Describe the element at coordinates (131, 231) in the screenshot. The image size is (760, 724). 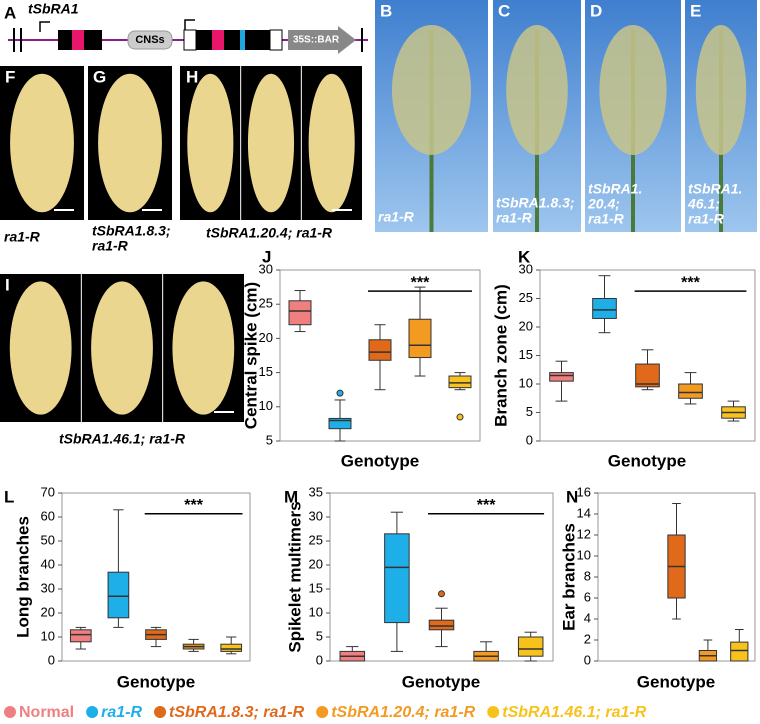
I see `photo-caption: tSbRA1.8.3;` at that location.